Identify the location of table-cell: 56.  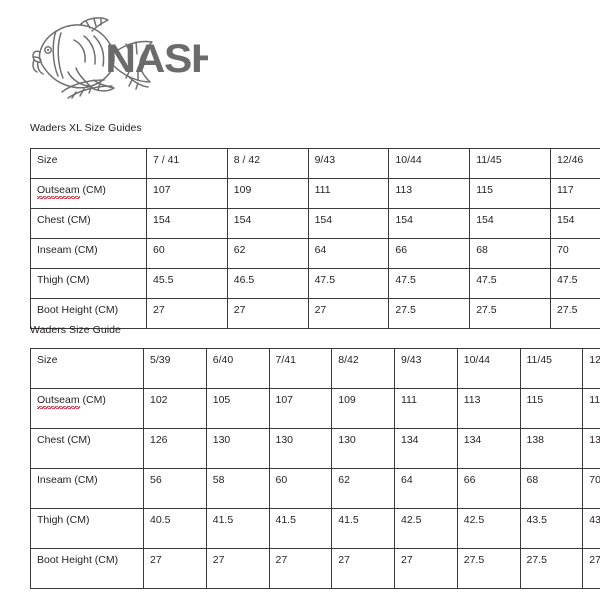
(175, 488).